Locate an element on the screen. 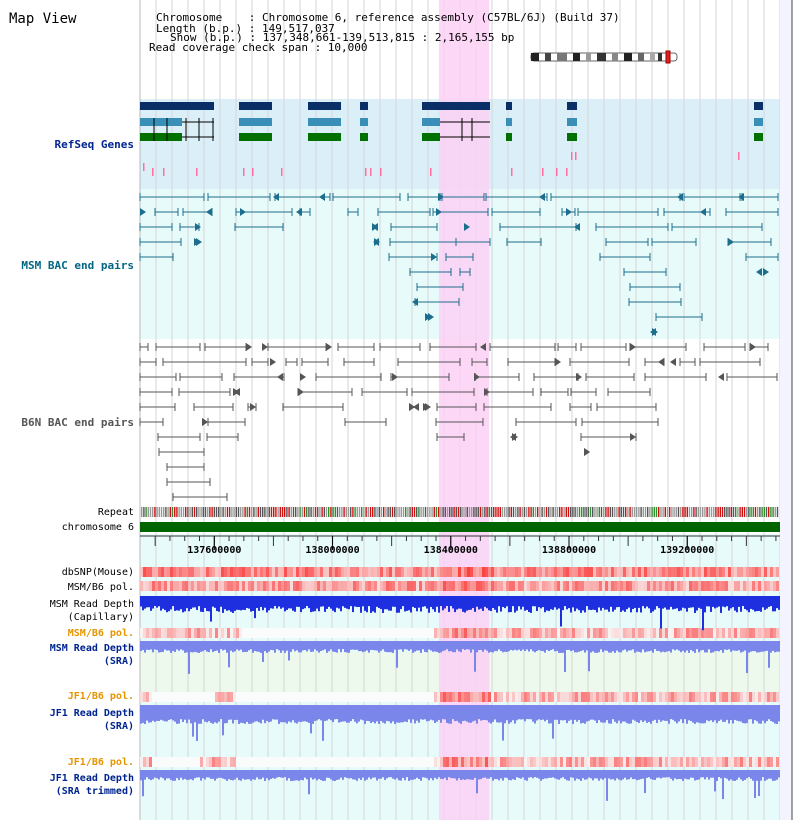  gene-exon is located at coordinates (509, 137).